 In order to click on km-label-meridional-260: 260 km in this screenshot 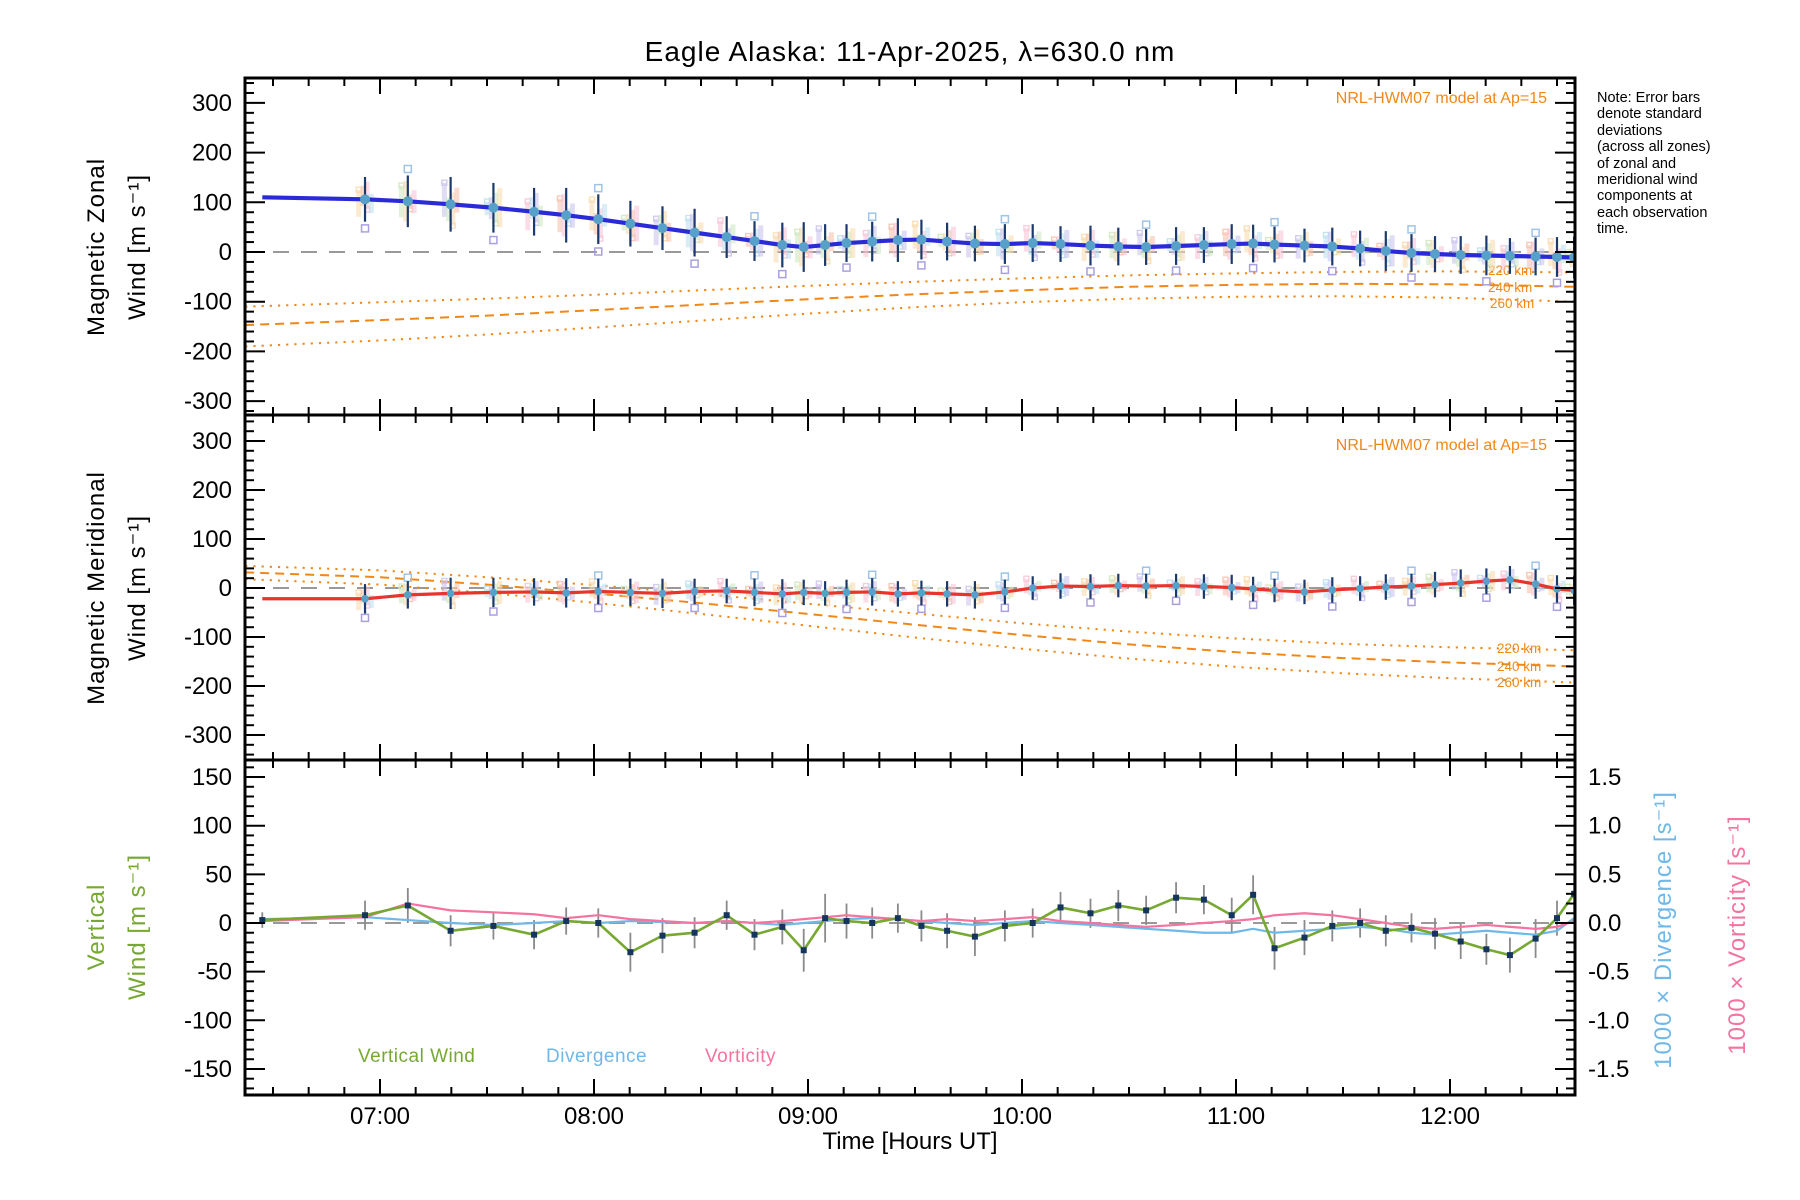, I will do `click(1519, 682)`.